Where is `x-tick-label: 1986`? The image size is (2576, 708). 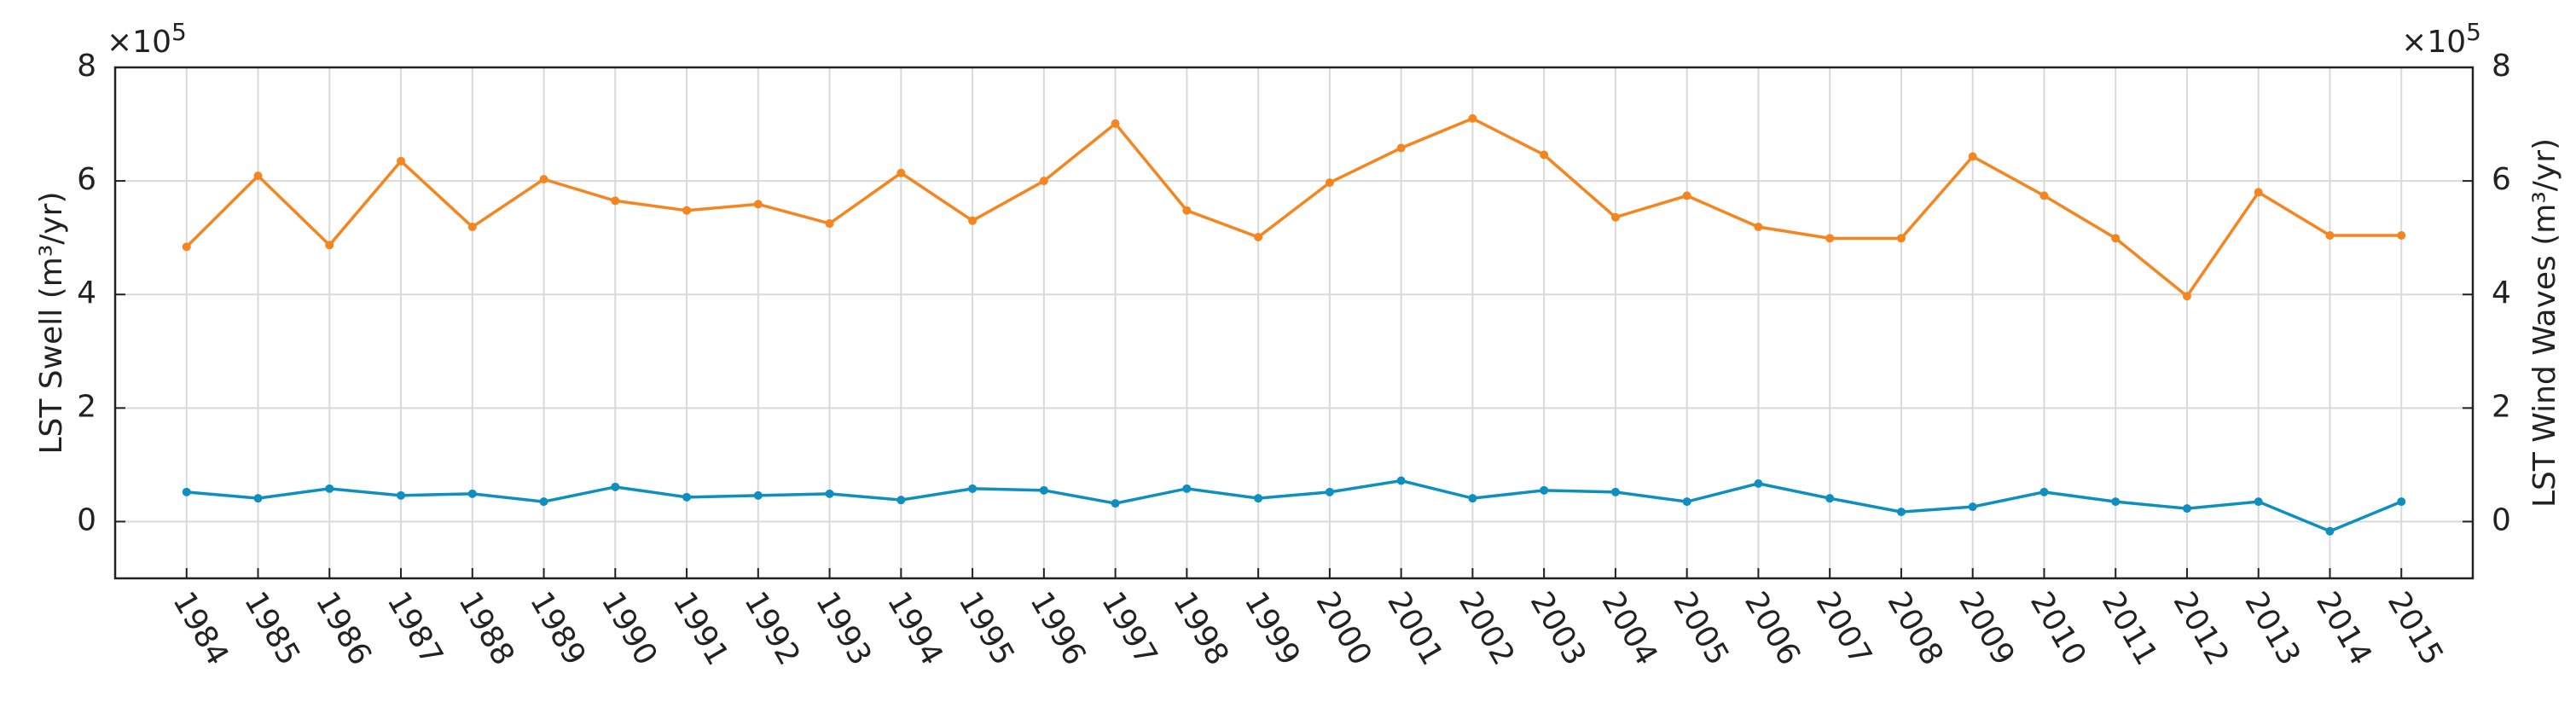 x-tick-label: 1986 is located at coordinates (343, 628).